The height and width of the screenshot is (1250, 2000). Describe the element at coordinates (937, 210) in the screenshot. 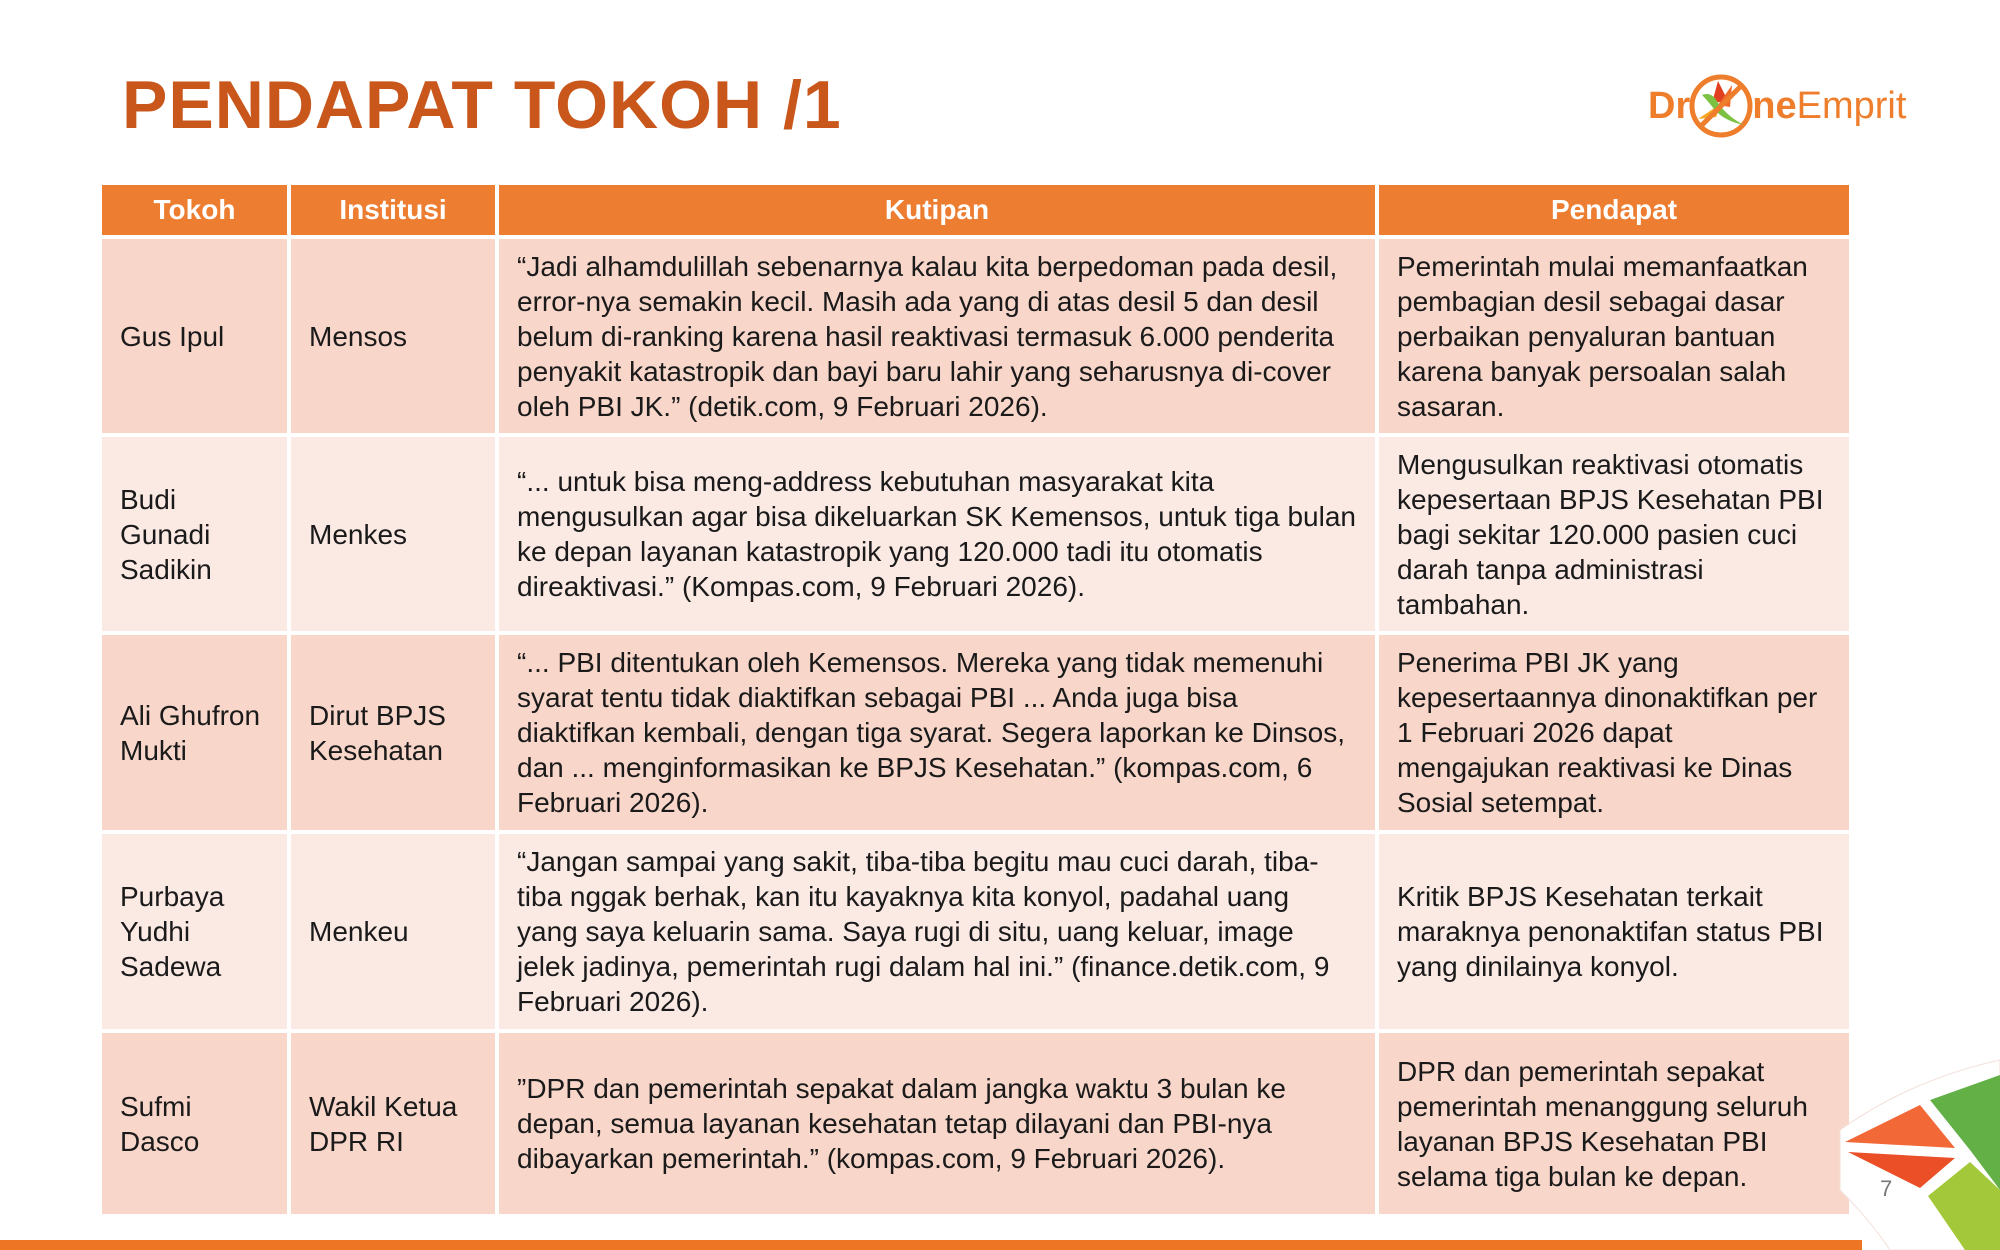

I see `header-kutipan: Kutipan` at that location.